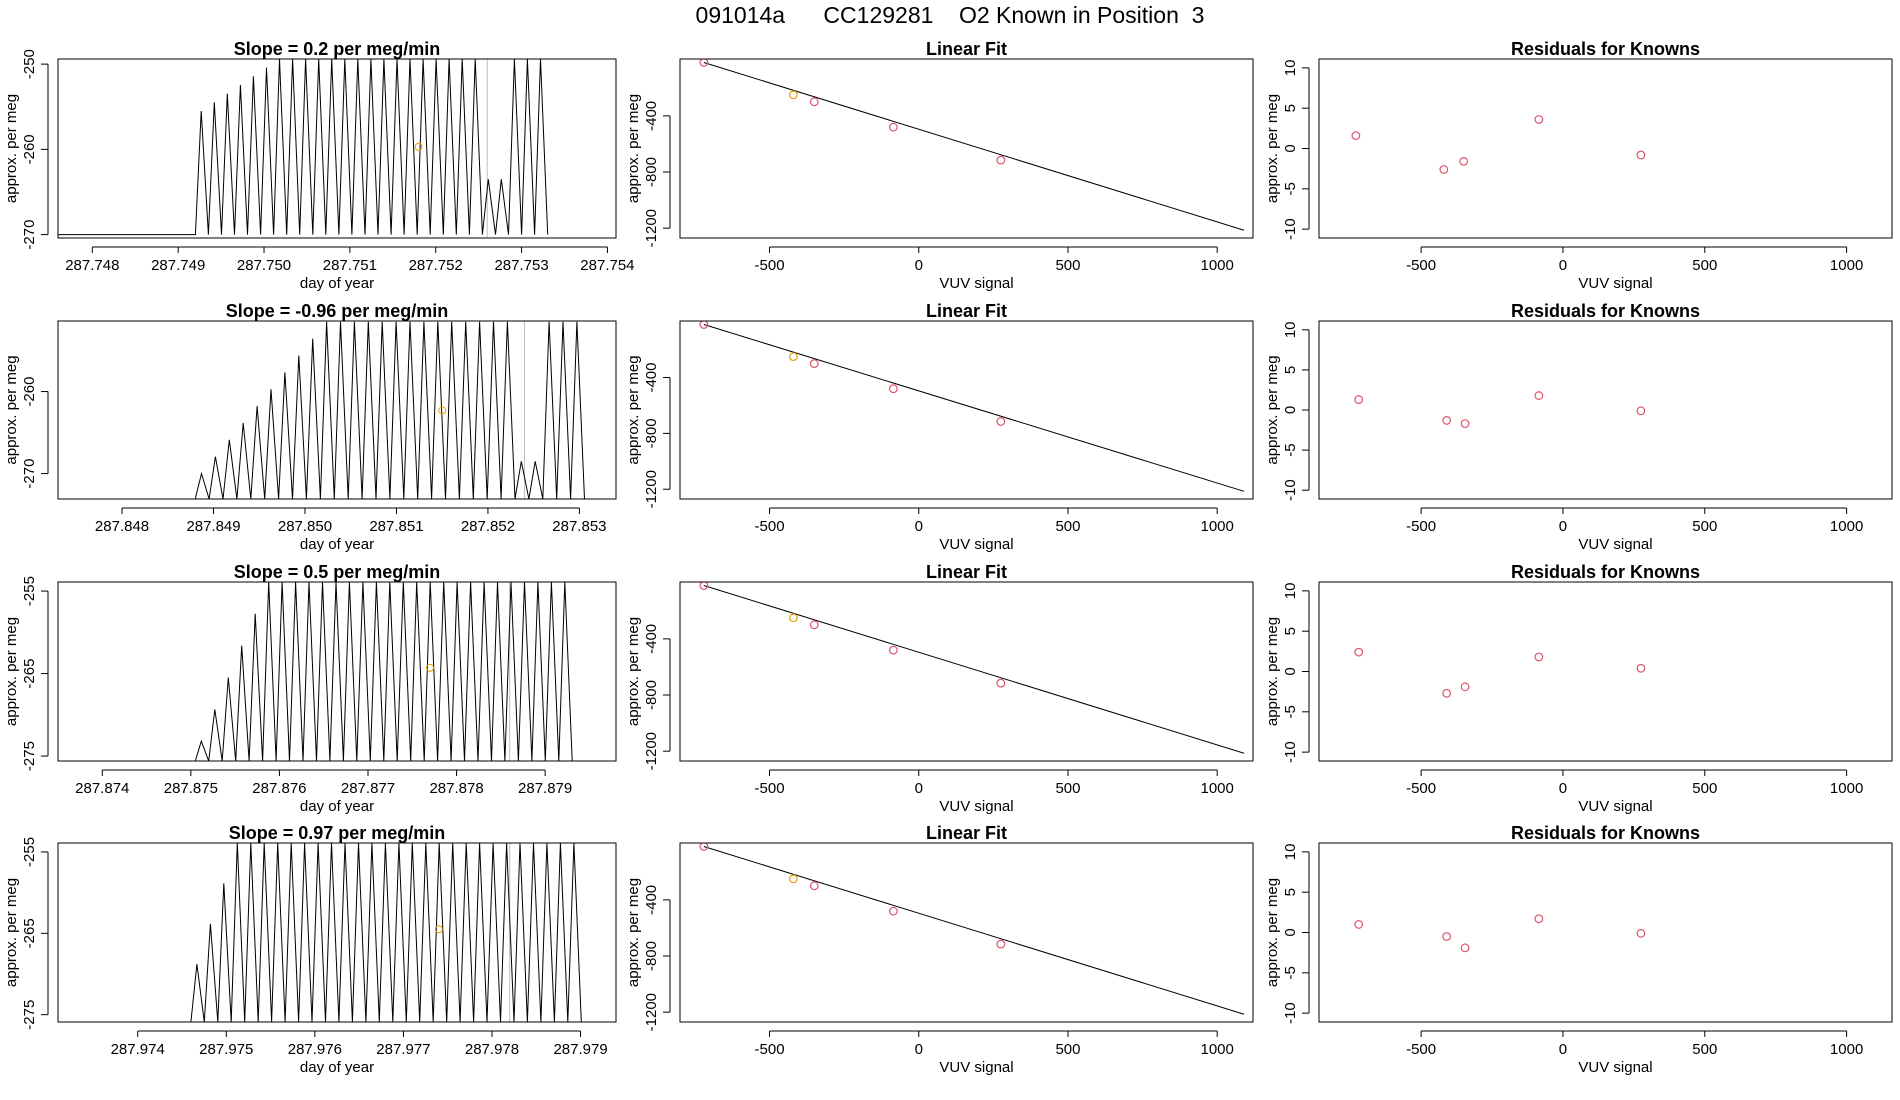 Image resolution: width=1900 pixels, height=1100 pixels. What do you see at coordinates (966, 49) in the screenshot?
I see `chart-title: Linear Fit` at bounding box center [966, 49].